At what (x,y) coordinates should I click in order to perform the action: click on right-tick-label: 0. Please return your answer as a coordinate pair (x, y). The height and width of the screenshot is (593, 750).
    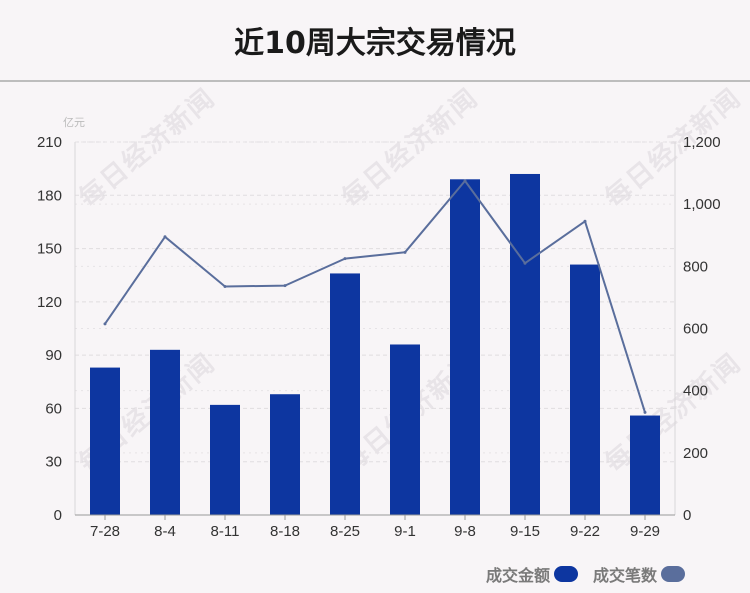
    Looking at the image, I should click on (687, 515).